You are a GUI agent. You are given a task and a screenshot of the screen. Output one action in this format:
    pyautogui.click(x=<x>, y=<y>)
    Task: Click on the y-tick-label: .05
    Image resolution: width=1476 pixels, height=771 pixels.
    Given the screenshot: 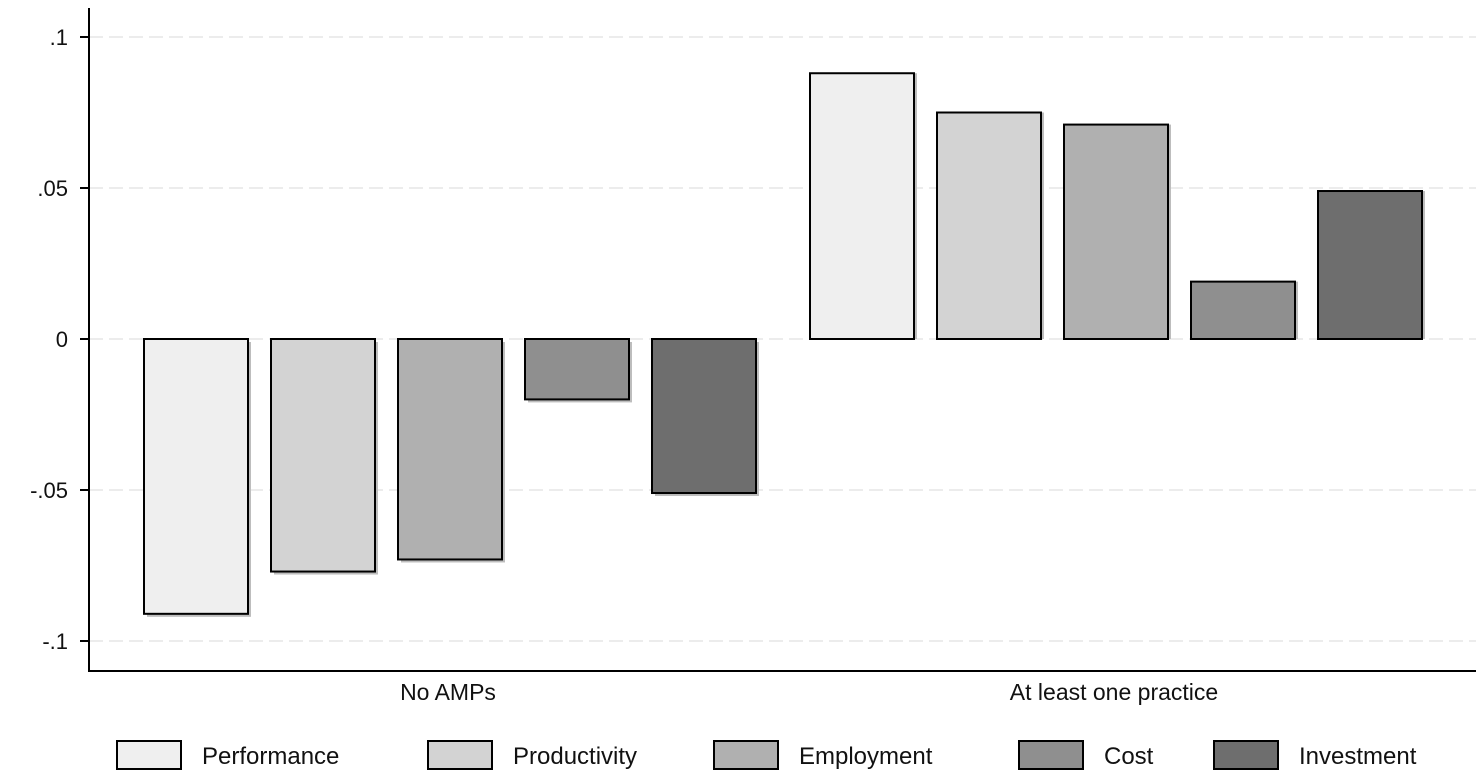 What is the action you would take?
    pyautogui.click(x=52, y=188)
    